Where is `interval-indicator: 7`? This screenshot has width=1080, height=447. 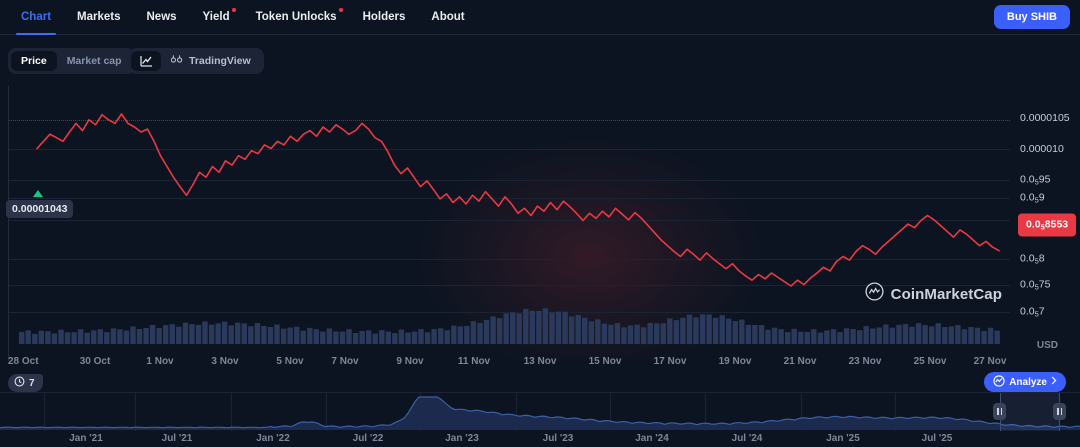
interval-indicator: 7 is located at coordinates (25, 383).